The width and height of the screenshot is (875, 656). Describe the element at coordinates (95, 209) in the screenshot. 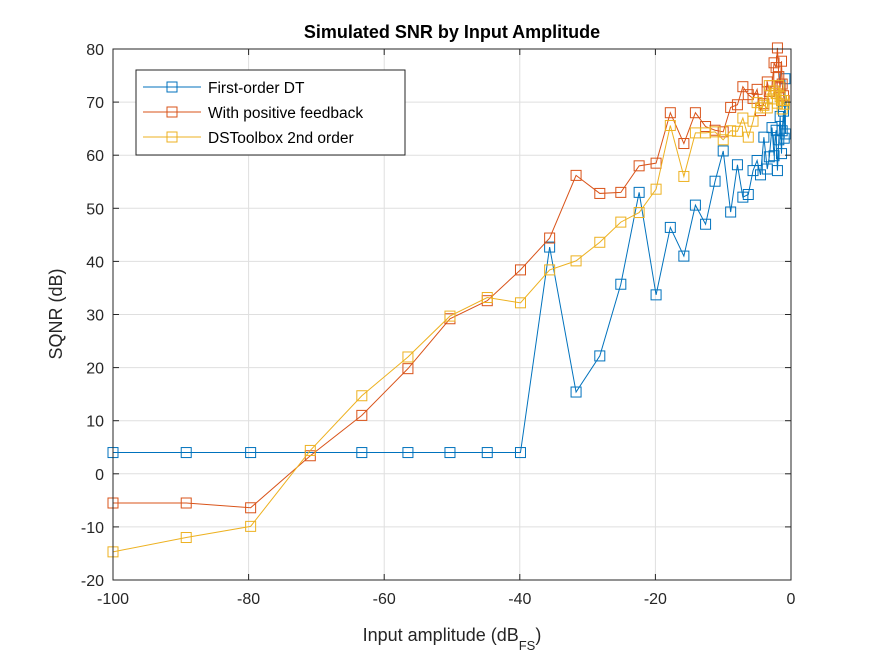

I see `y-tick-label: 50` at that location.